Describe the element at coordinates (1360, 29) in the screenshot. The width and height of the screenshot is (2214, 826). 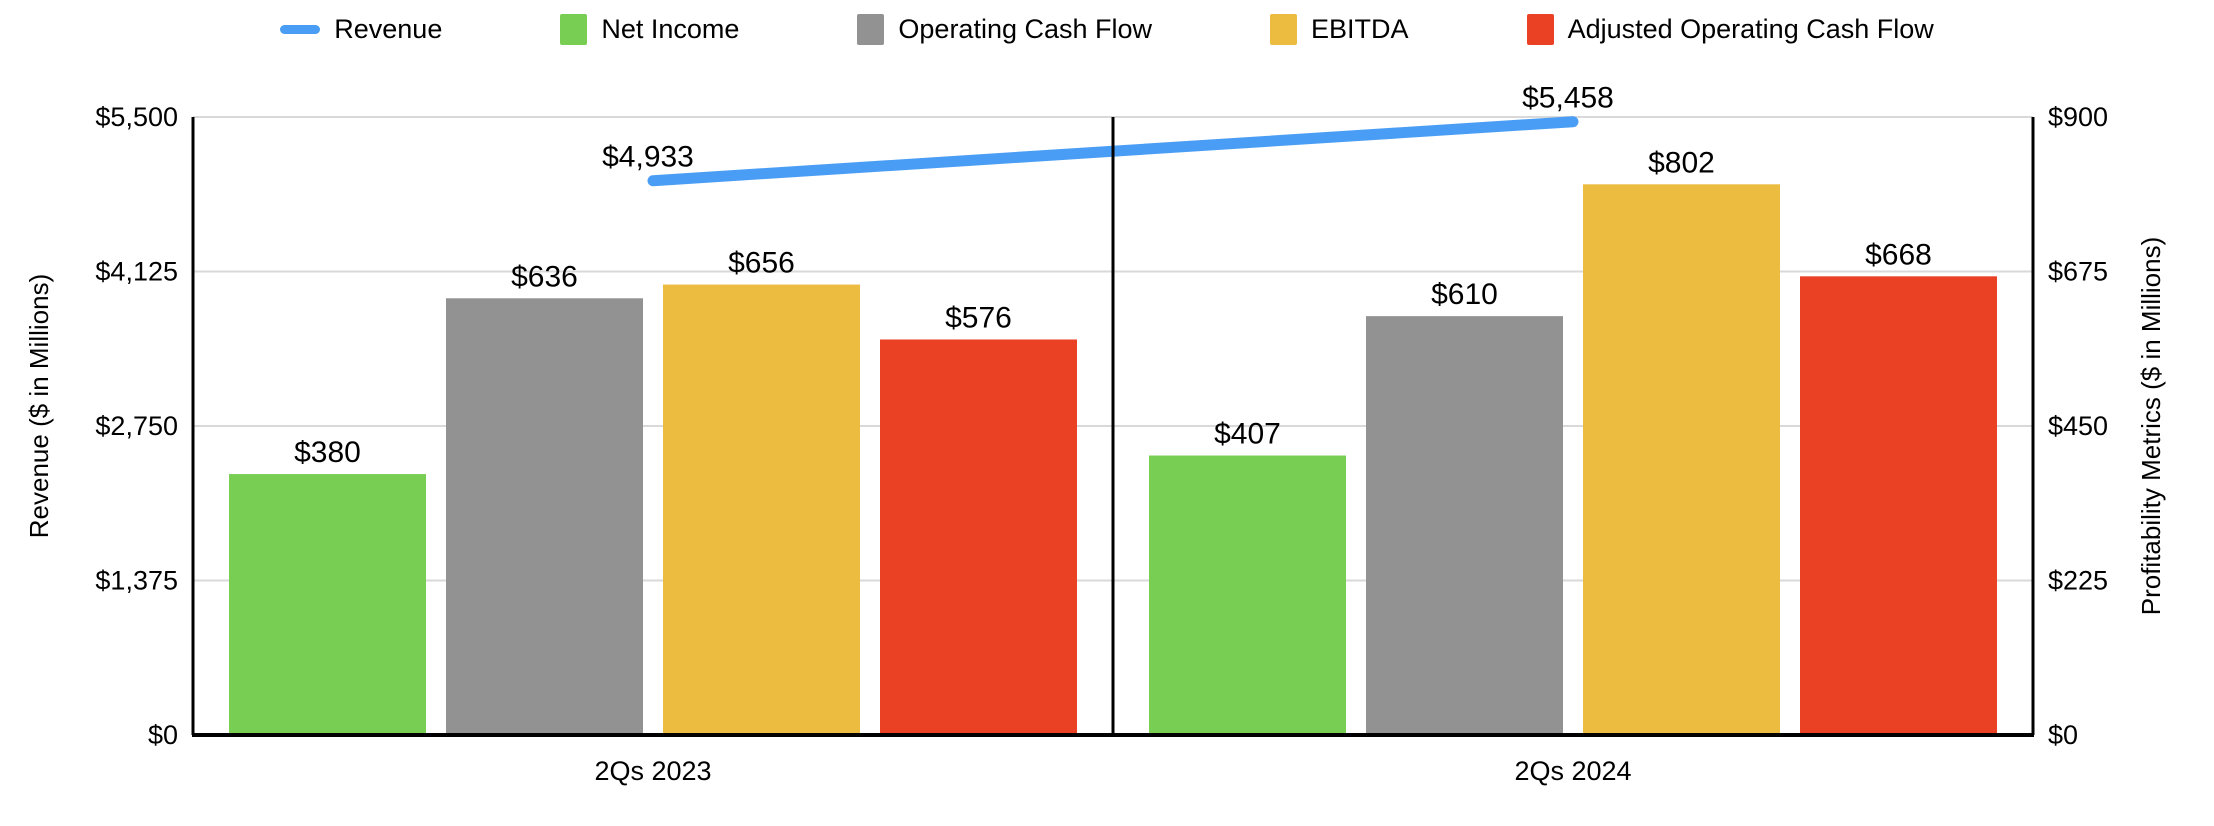
I see `legend-label: EBITDA` at that location.